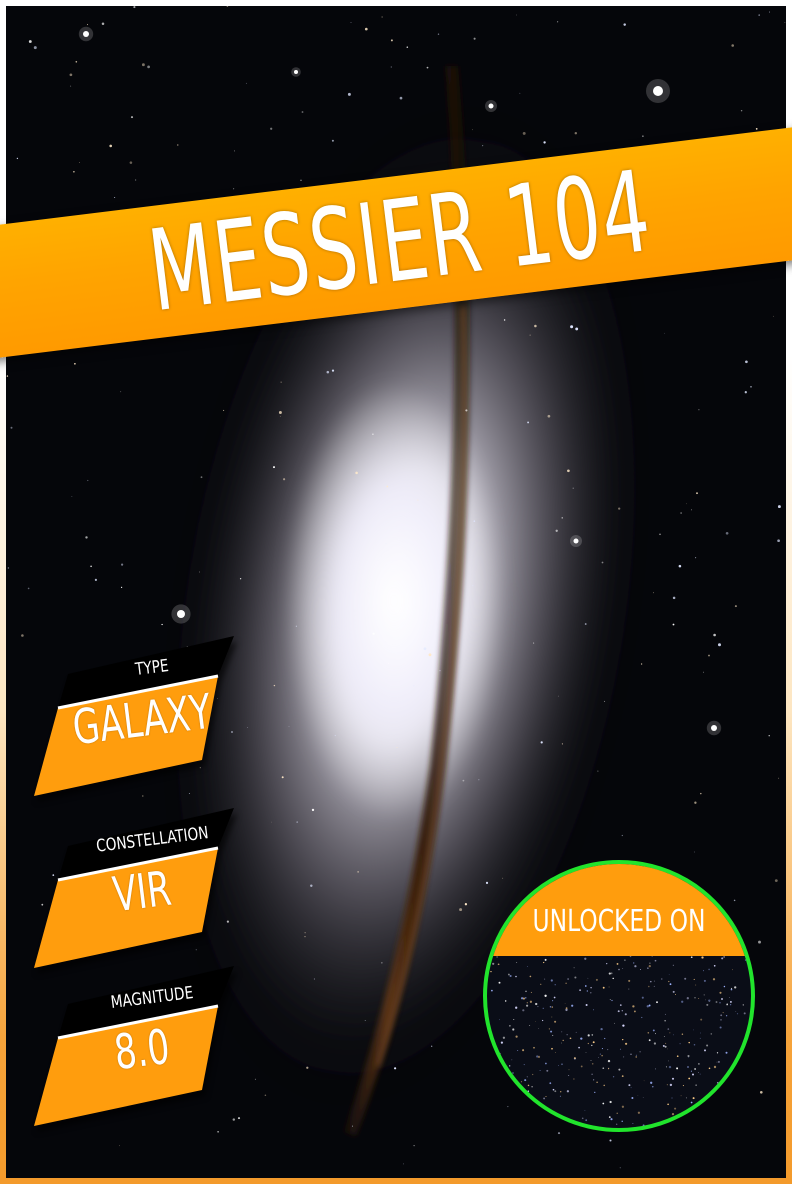 Image resolution: width=792 pixels, height=1184 pixels. I want to click on unlocked-header: UNLOCKED ON, so click(619, 910).